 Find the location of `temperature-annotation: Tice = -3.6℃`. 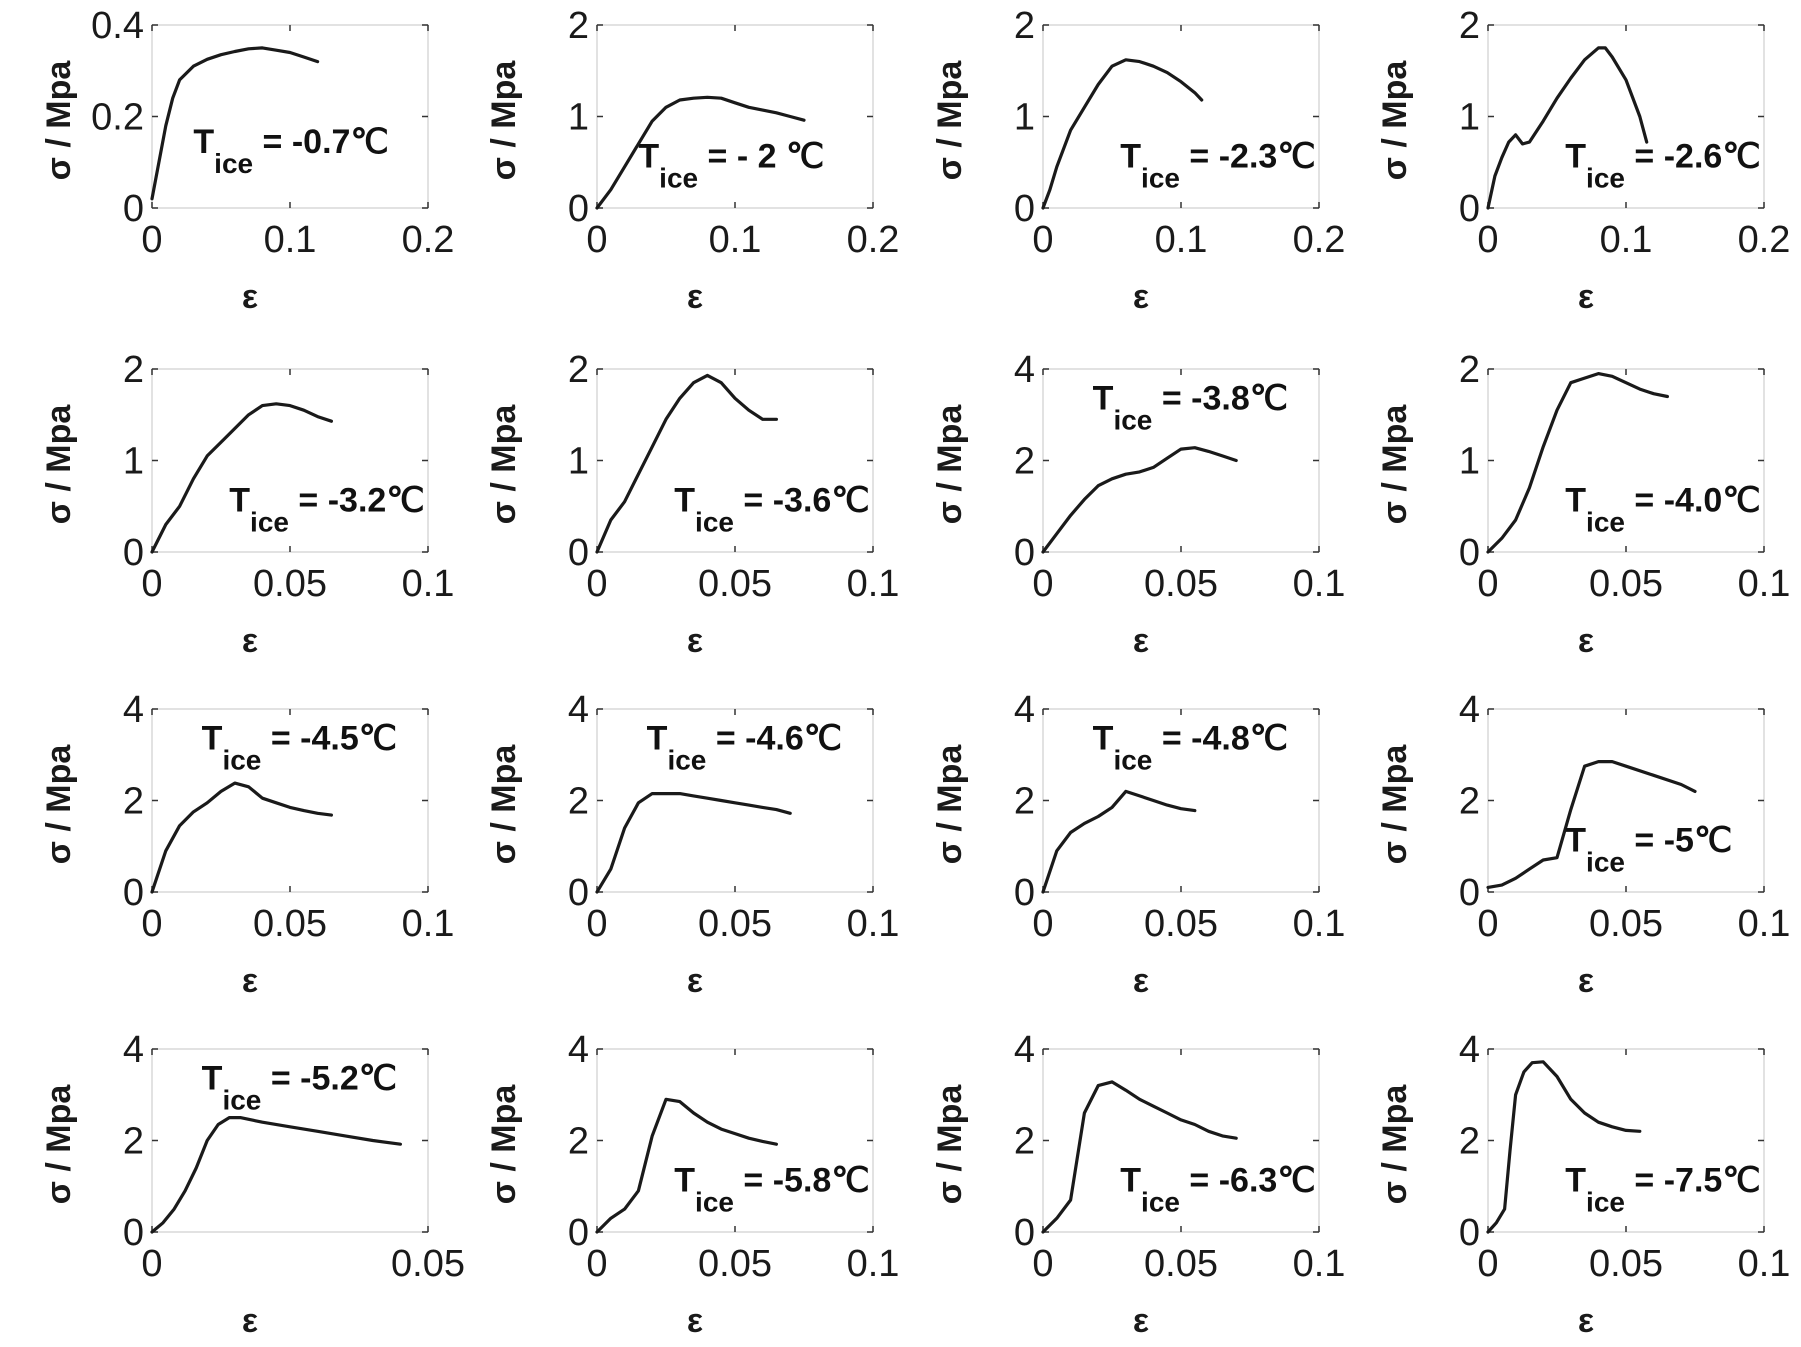

temperature-annotation: Tice = -3.6℃ is located at coordinates (771, 510).